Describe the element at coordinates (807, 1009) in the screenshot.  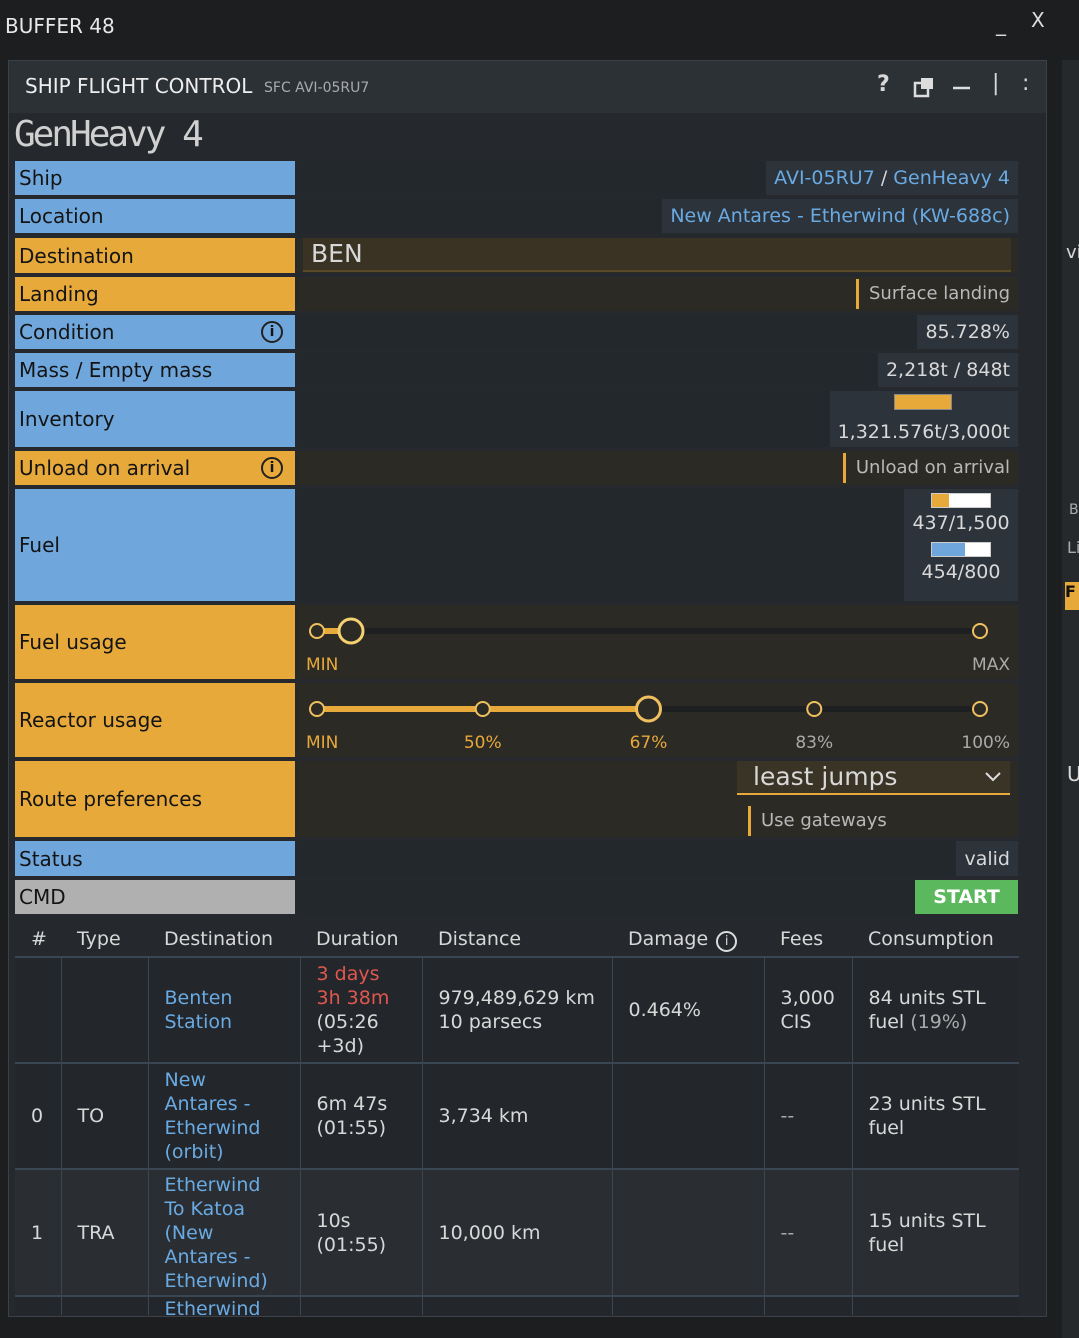
I see `cell: 3,000 CIS` at that location.